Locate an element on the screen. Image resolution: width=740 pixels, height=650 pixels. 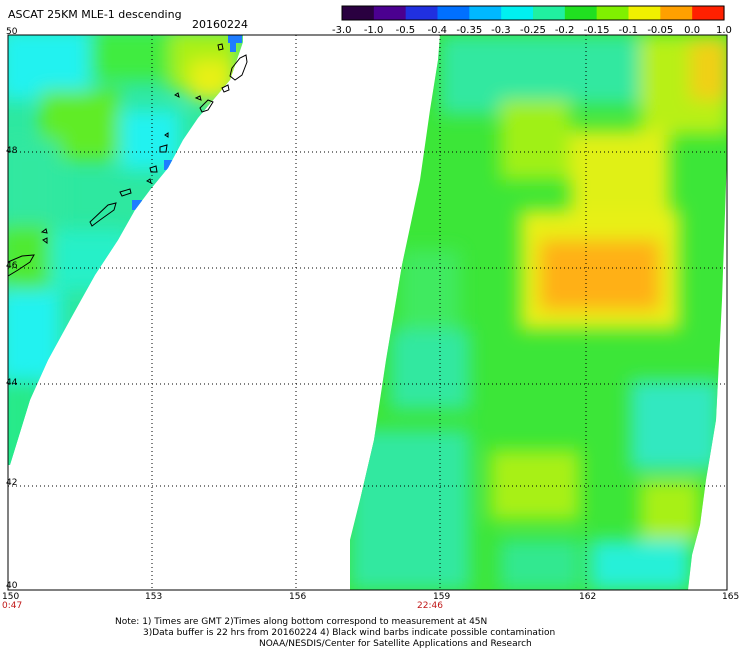
colorbar-tick-label: 0.0 is located at coordinates (692, 30).